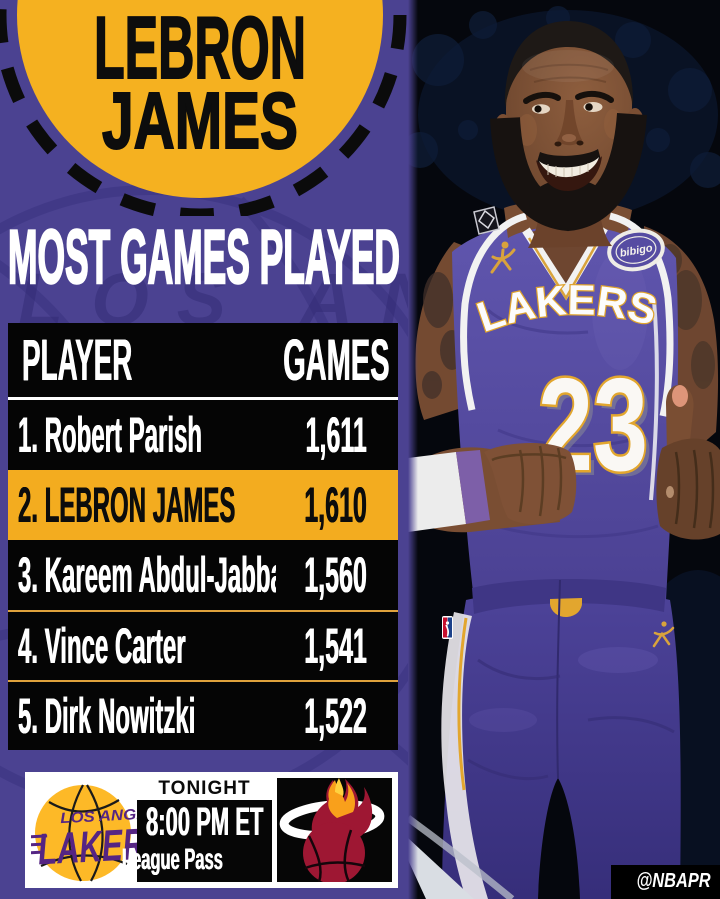  What do you see at coordinates (87, 847) in the screenshot?
I see `lakers-logo-name: LAKERS` at bounding box center [87, 847].